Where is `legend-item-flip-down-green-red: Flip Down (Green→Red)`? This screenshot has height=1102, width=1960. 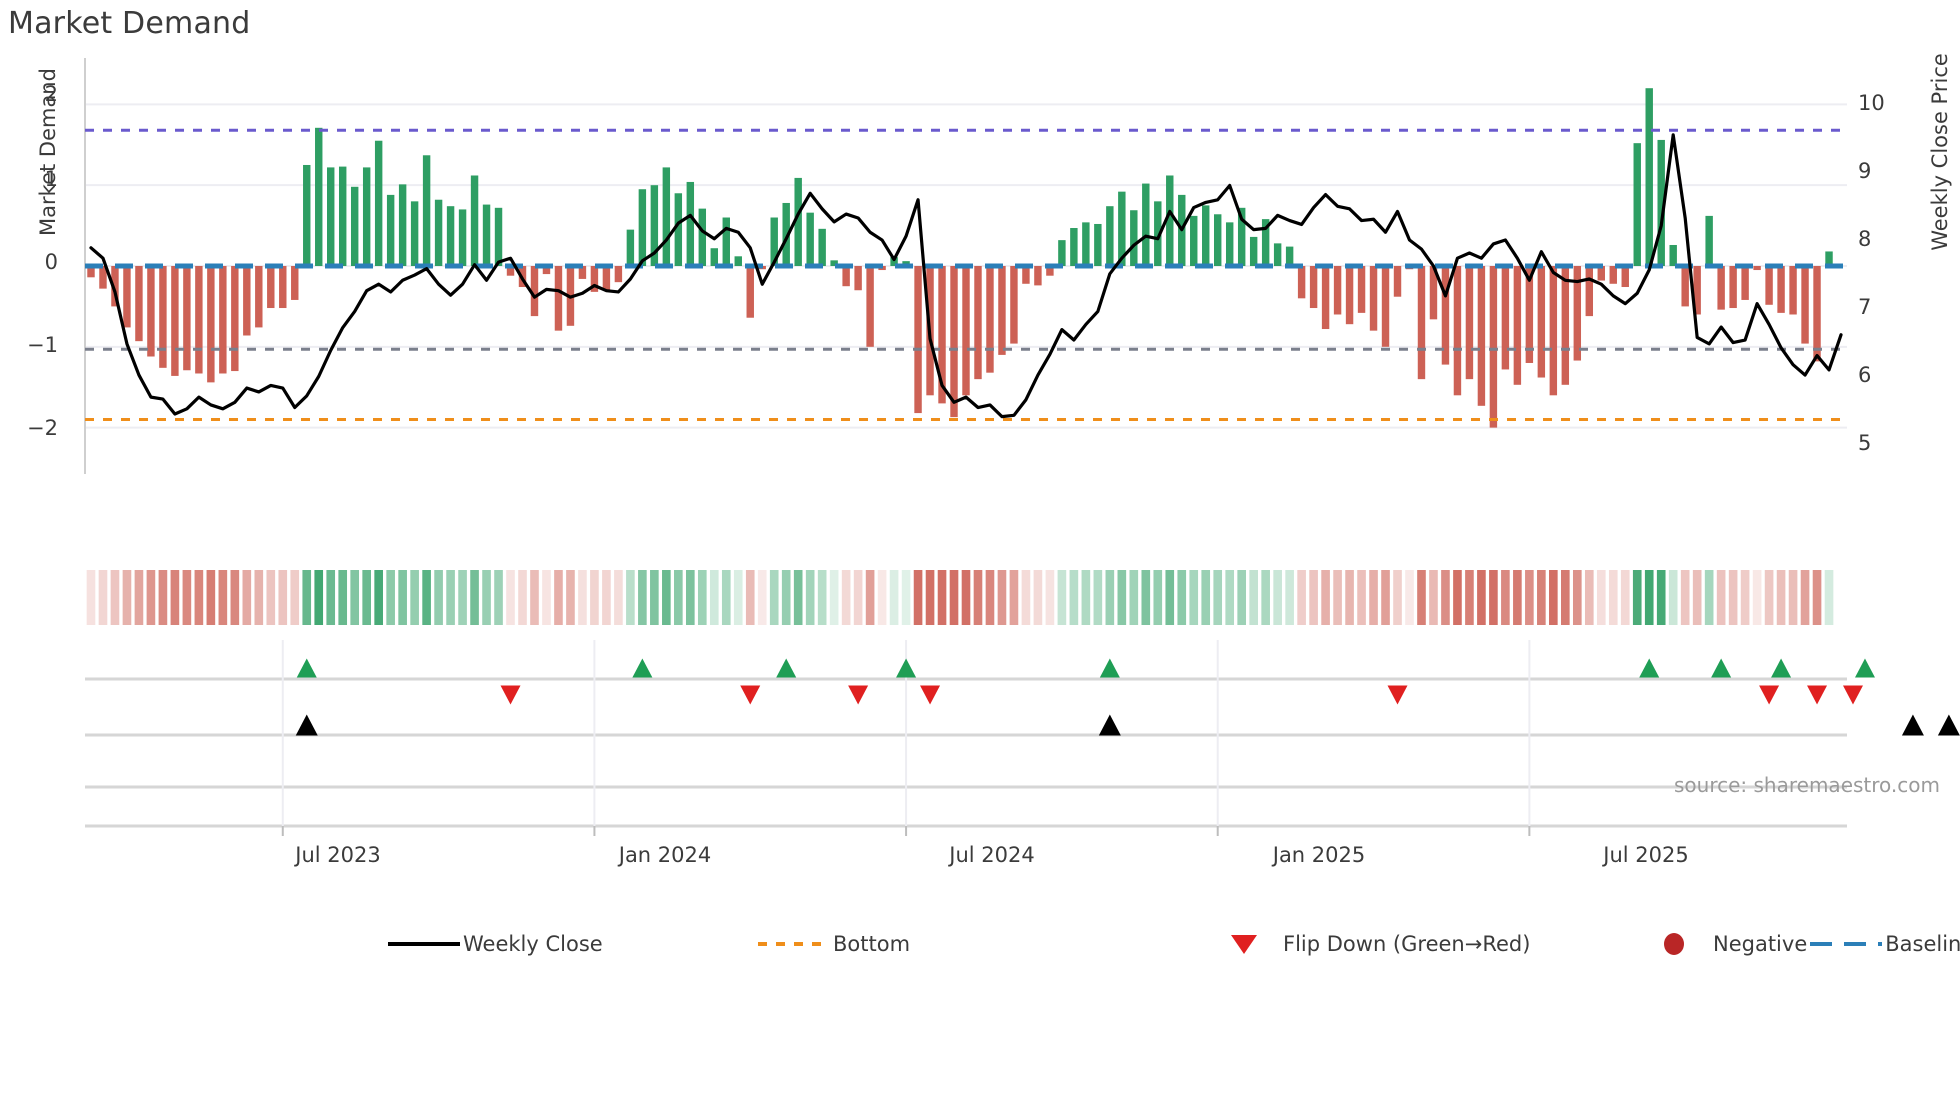
legend-item-flip-down-green-red: Flip Down (Green→Red) is located at coordinates (1420, 944).